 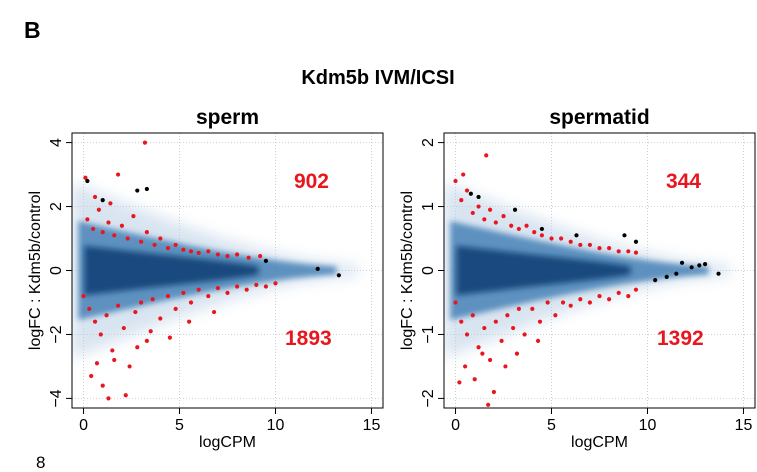 What do you see at coordinates (599, 442) in the screenshot?
I see `x-axis-label: logCPM` at bounding box center [599, 442].